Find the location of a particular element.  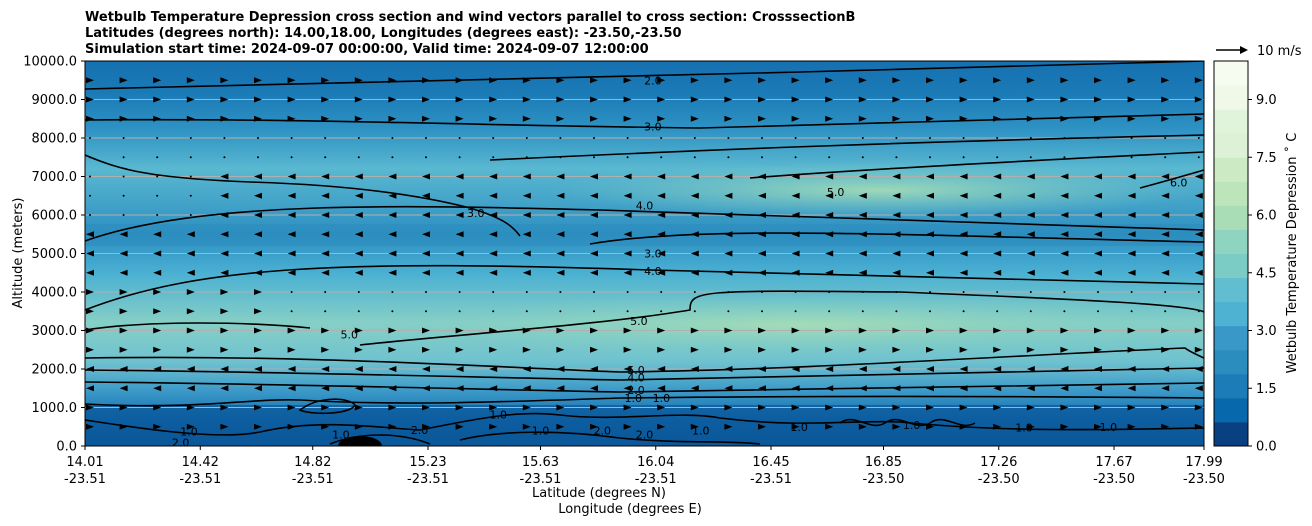

x-tick-lat-1: 14.42 is located at coordinates (200, 462).